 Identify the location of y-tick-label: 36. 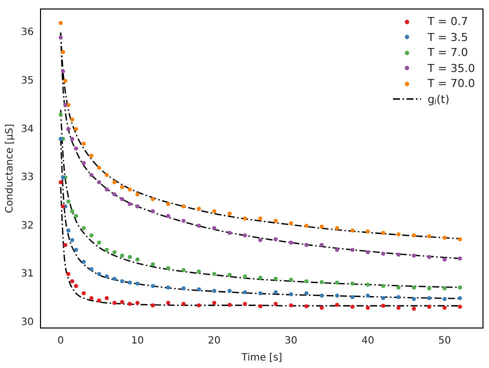
(27, 32).